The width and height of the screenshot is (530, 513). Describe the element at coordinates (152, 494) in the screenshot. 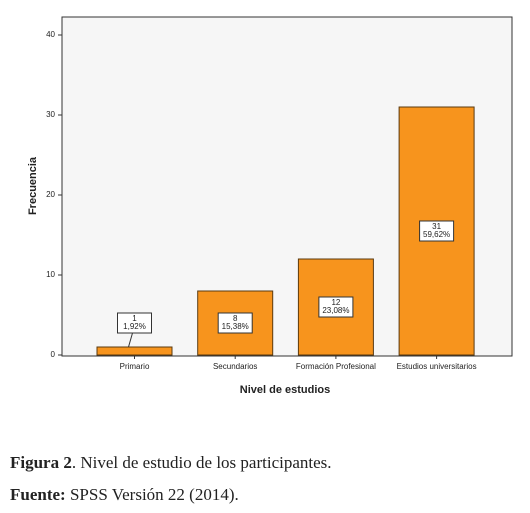

I see `source-text: SPSS Versión 22 (2014).` at that location.